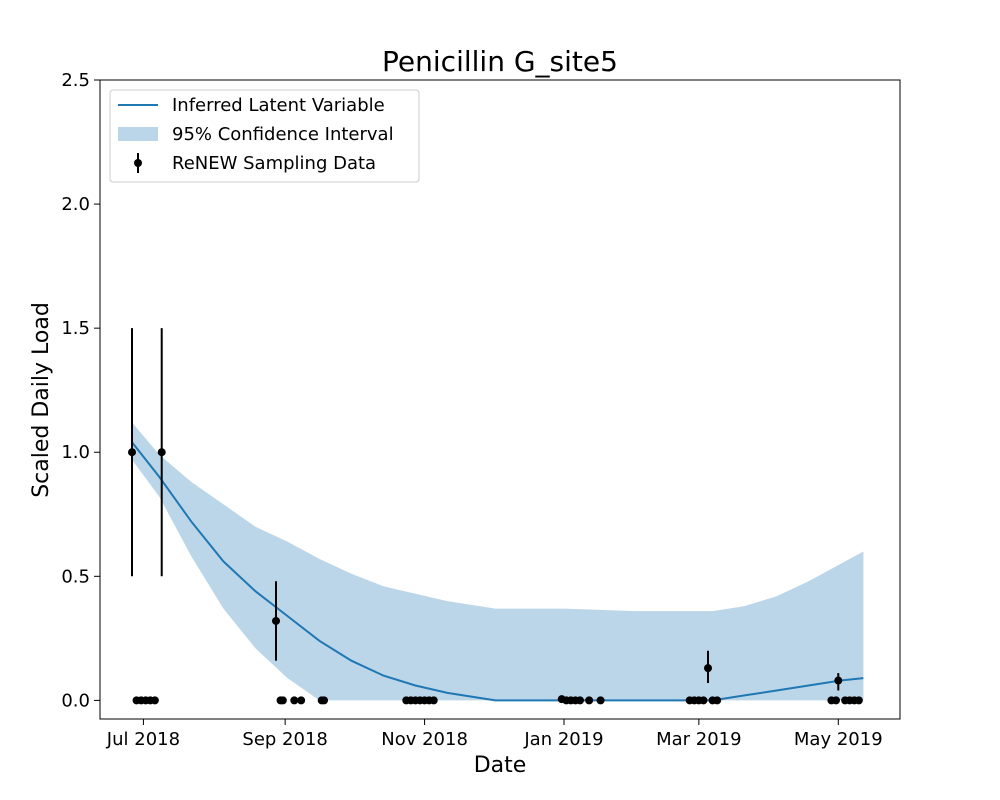  I want to click on x-tick-label: Jul 2018, so click(143, 739).